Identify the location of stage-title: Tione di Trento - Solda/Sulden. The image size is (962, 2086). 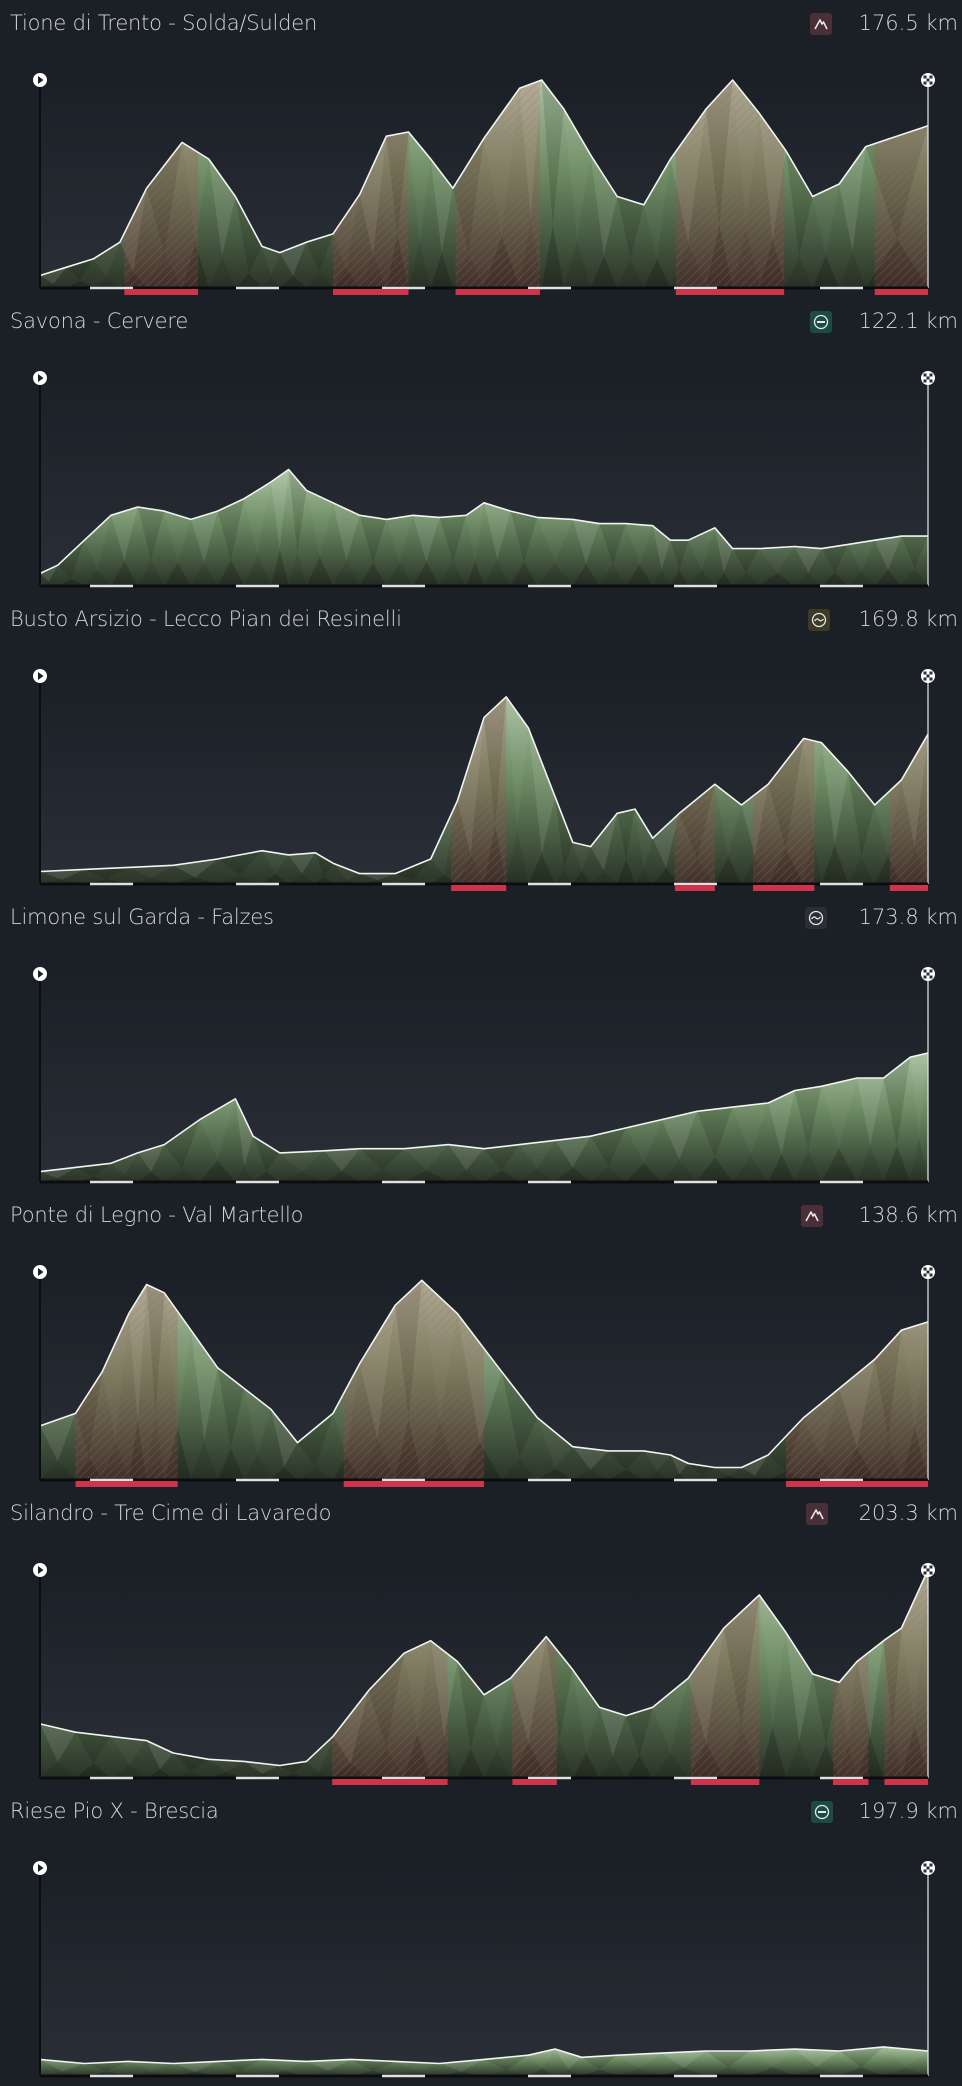
(164, 23).